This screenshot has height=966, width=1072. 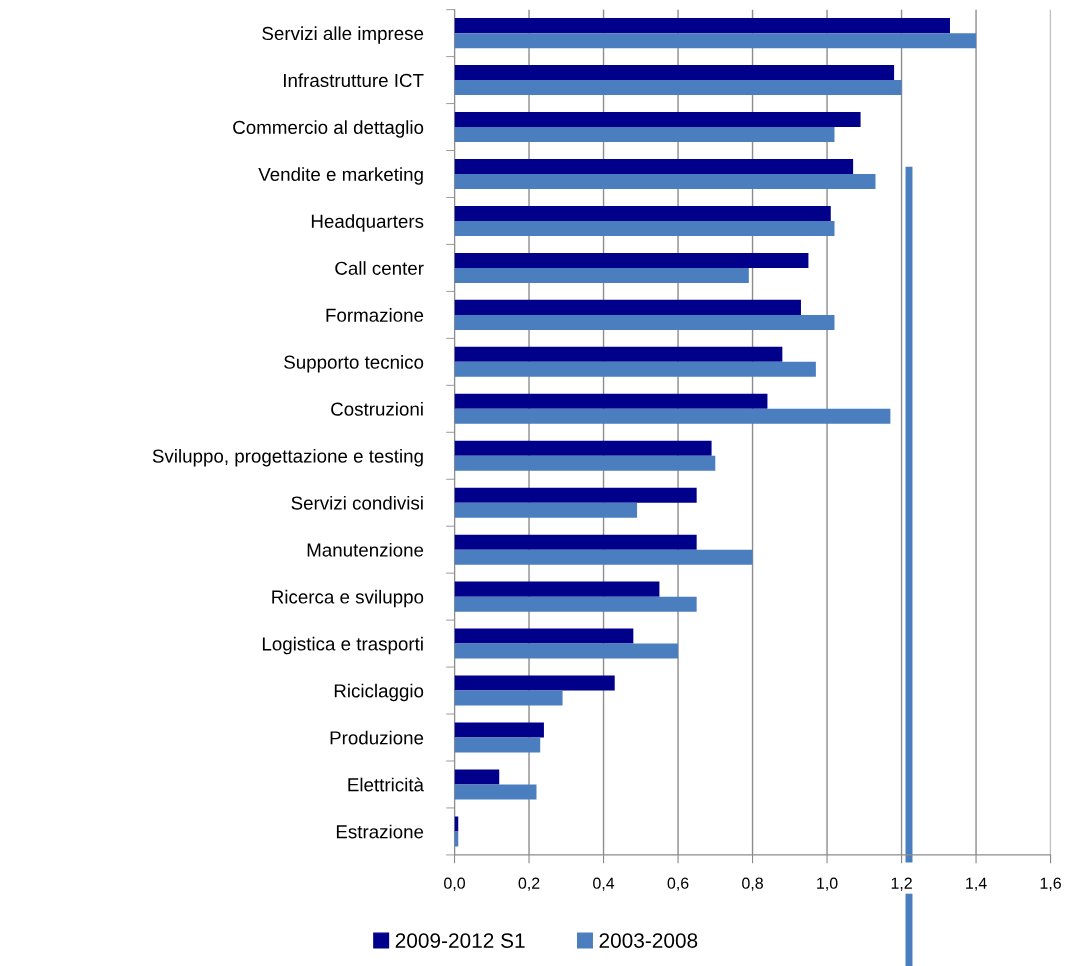 I want to click on x-tick-label: 0,2, so click(x=529, y=884).